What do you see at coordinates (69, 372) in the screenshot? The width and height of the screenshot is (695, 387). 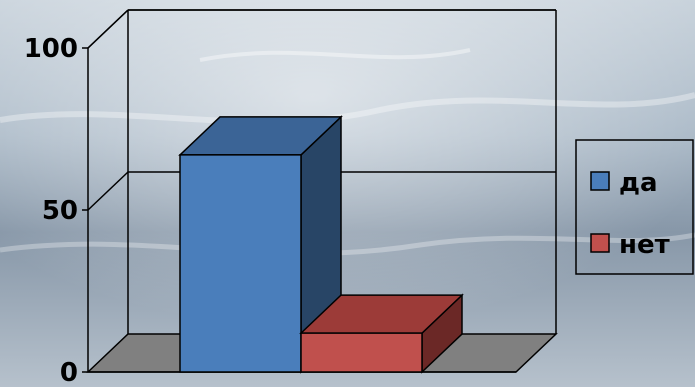 I see `y-tick-label-0: 0` at bounding box center [69, 372].